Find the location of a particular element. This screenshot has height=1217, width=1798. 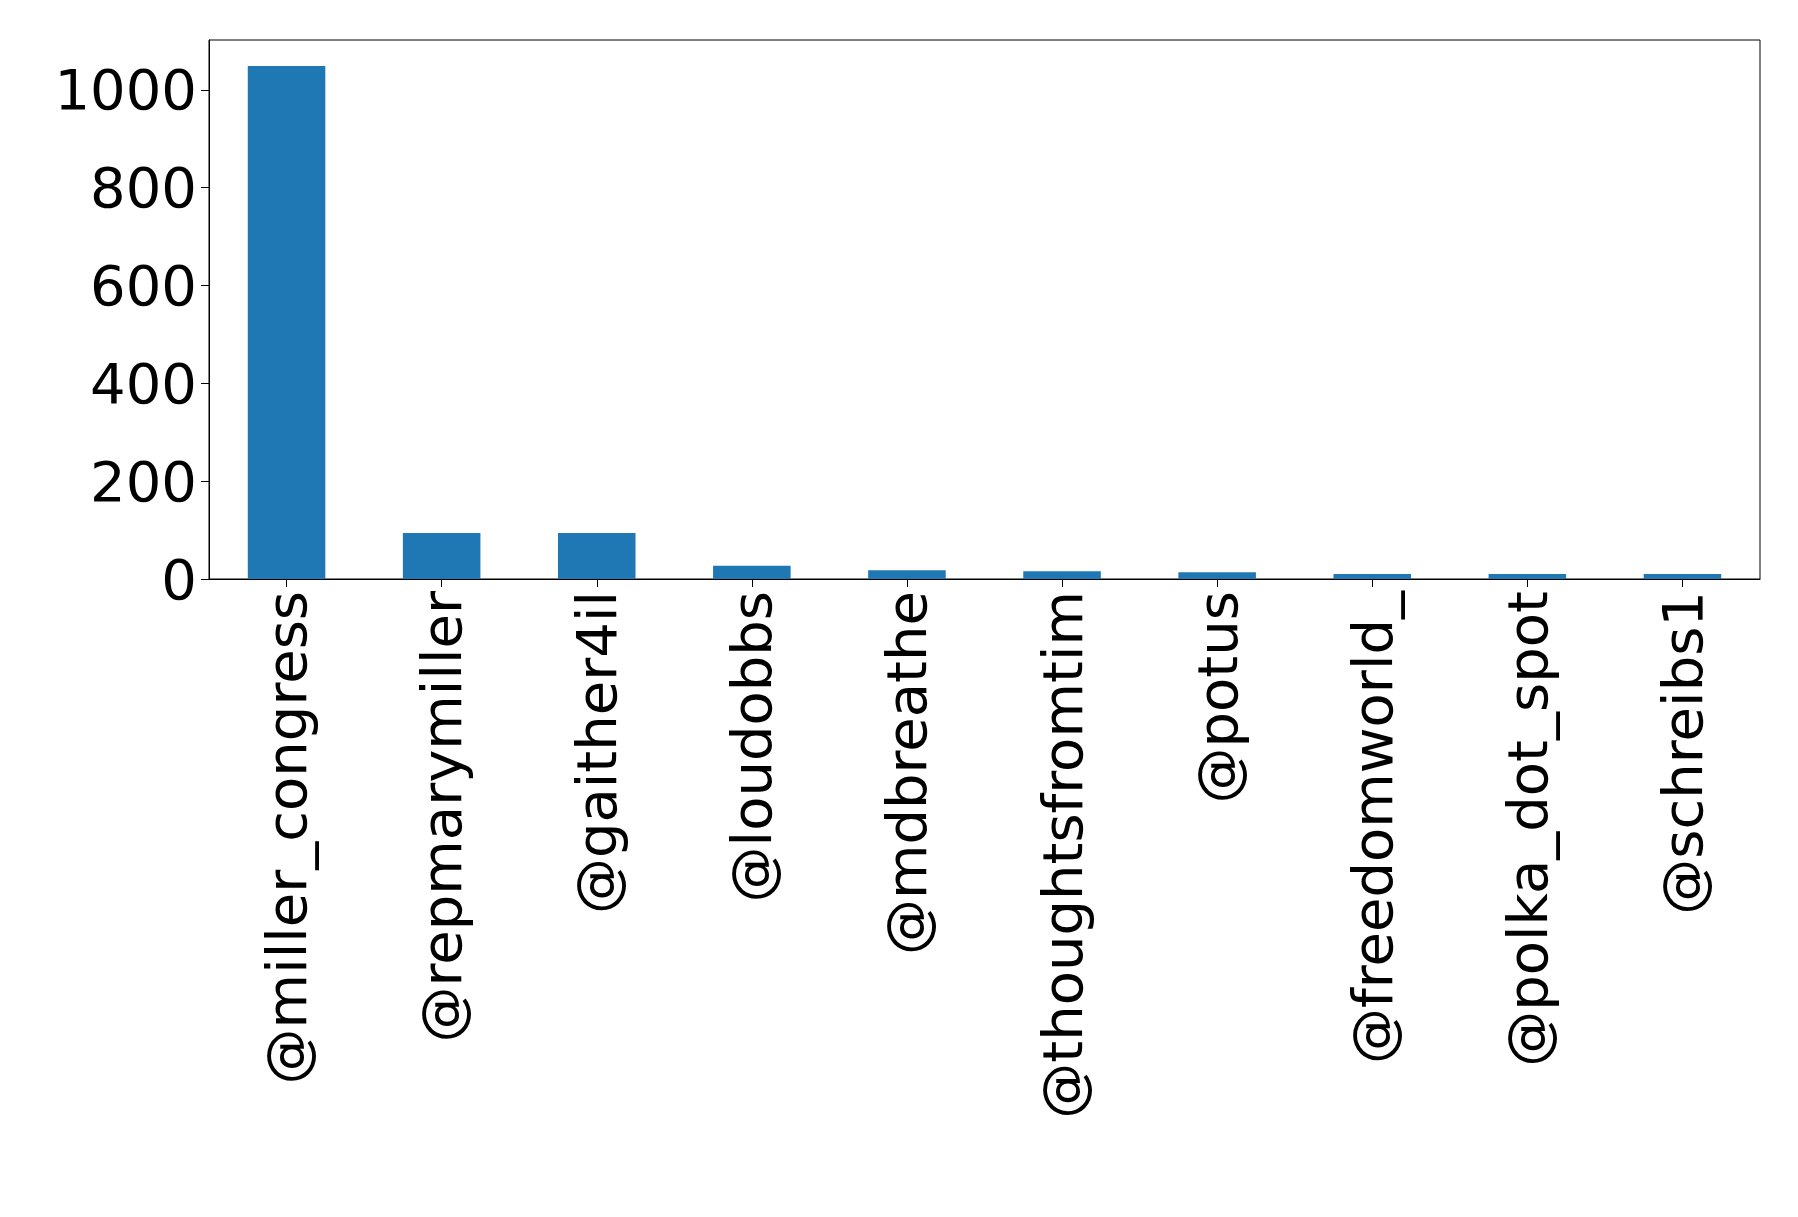

x-tick-label: @repmarymiller is located at coordinates (442, 816).